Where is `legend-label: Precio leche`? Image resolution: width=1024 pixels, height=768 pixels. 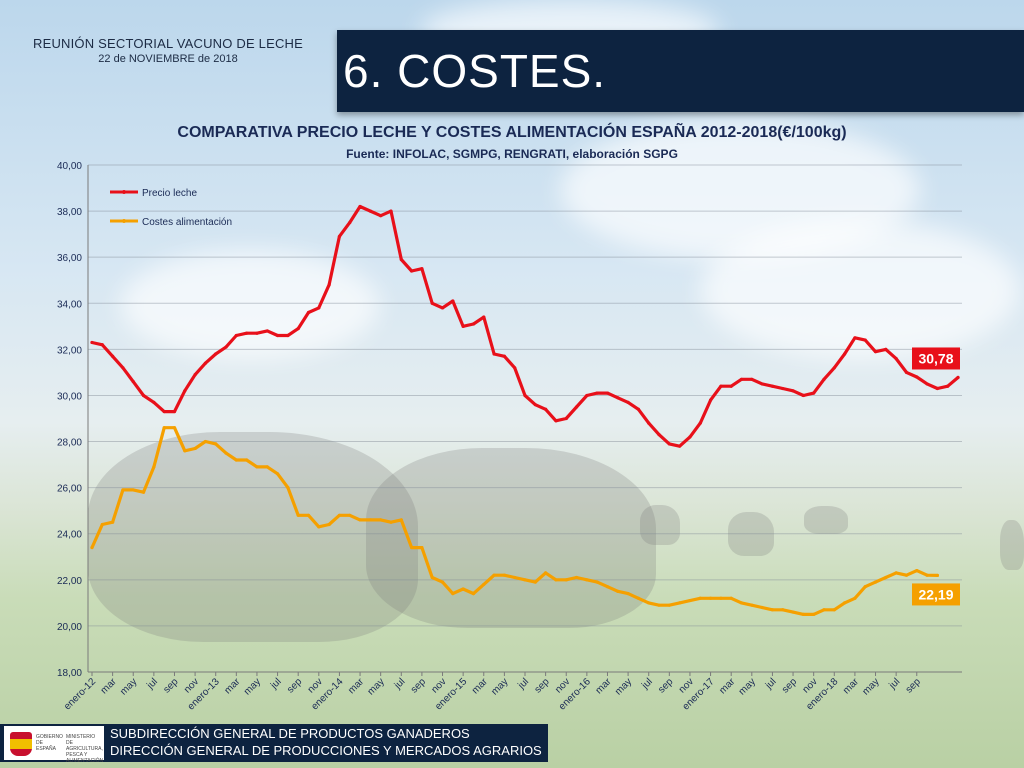 legend-label: Precio leche is located at coordinates (169, 193).